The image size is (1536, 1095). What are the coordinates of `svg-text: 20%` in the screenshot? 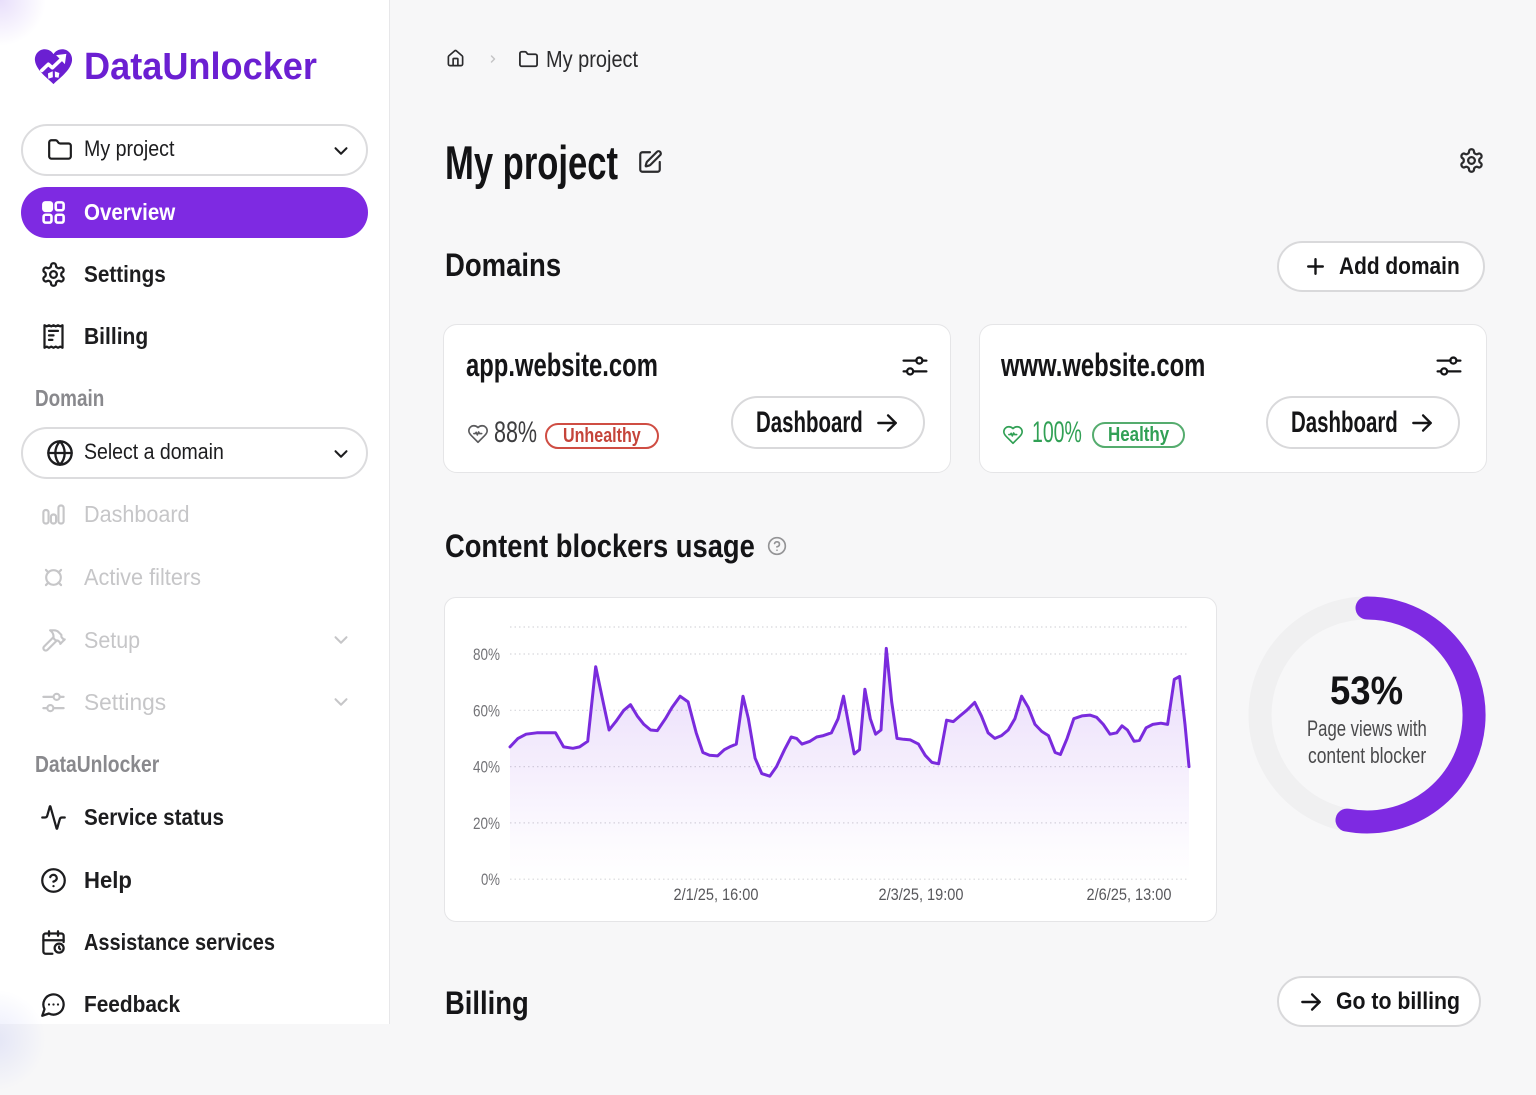 It's located at (486, 823).